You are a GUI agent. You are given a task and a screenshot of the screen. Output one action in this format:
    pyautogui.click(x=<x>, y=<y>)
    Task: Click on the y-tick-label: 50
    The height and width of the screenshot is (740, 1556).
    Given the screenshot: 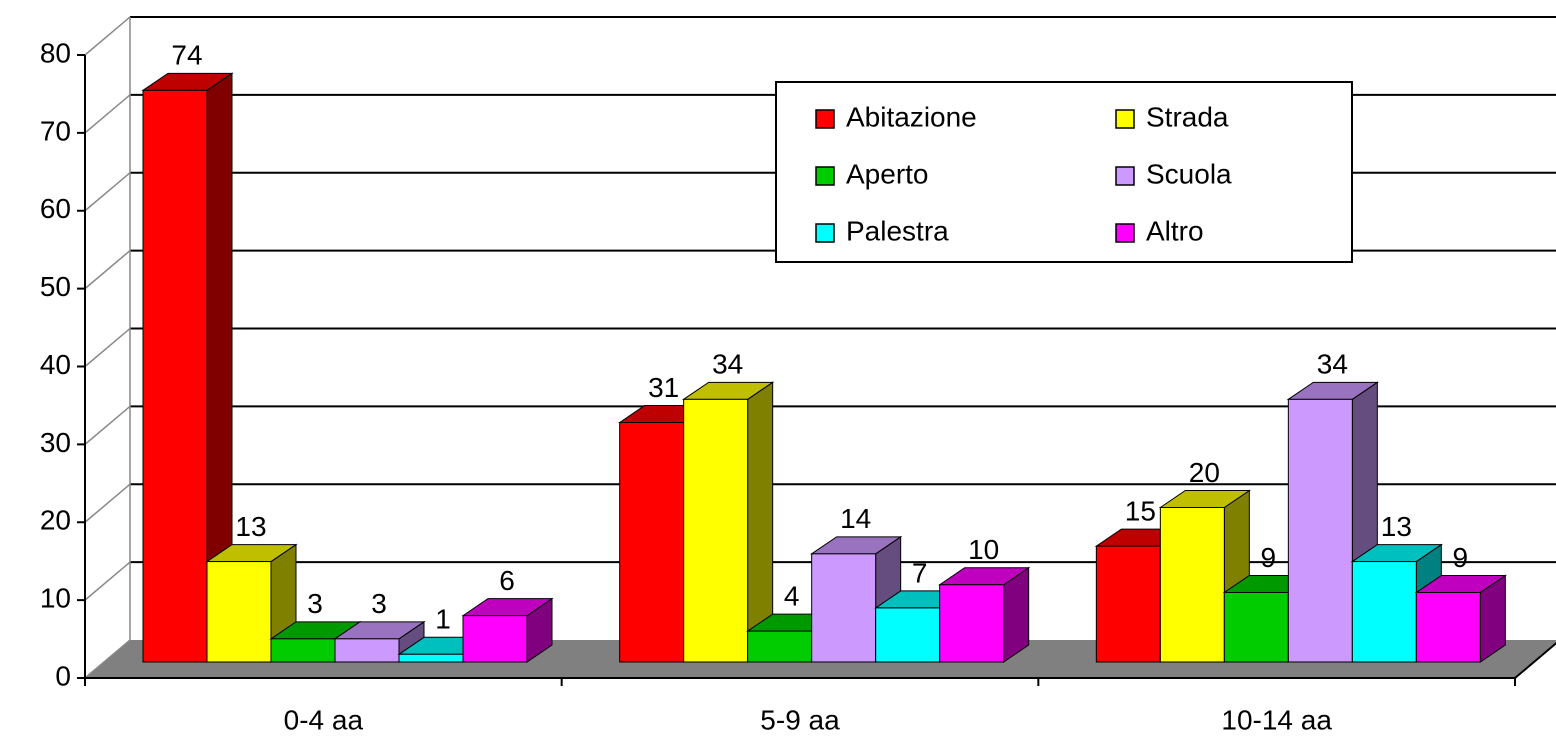 What is the action you would take?
    pyautogui.click(x=55, y=286)
    